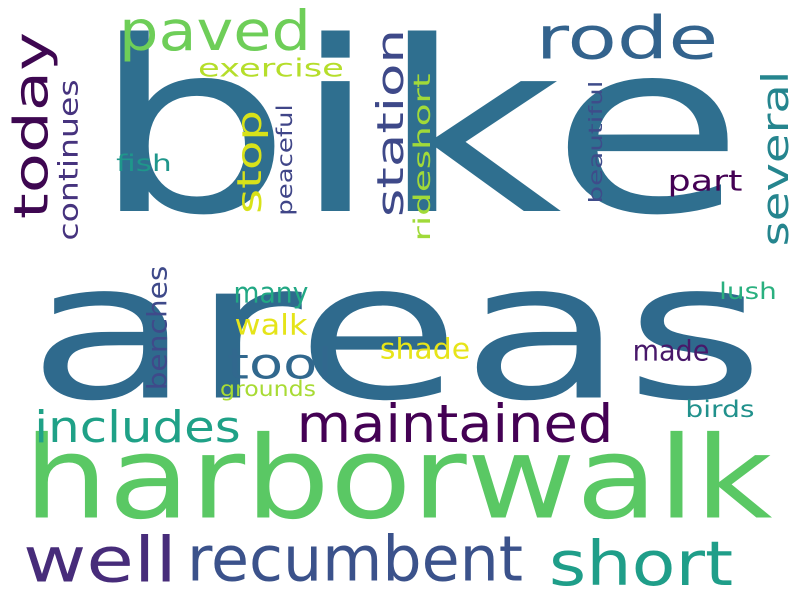  I want to click on word-many: many, so click(271, 293).